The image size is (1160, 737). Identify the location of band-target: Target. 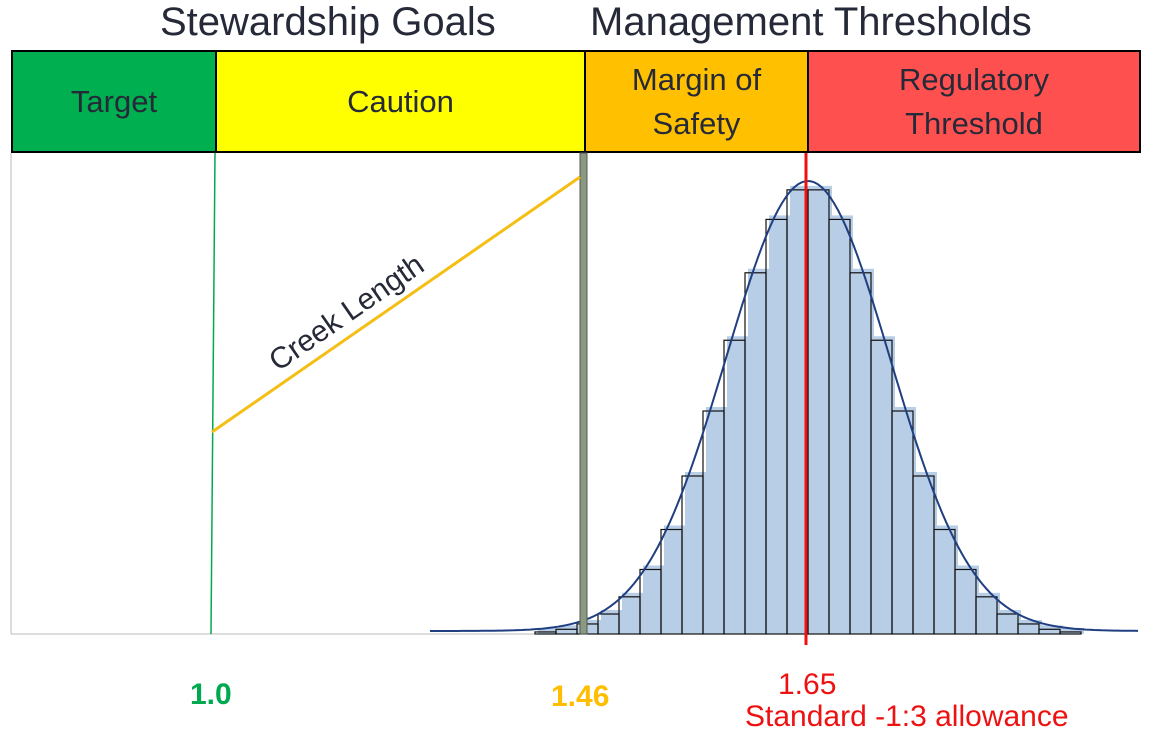
(115, 101).